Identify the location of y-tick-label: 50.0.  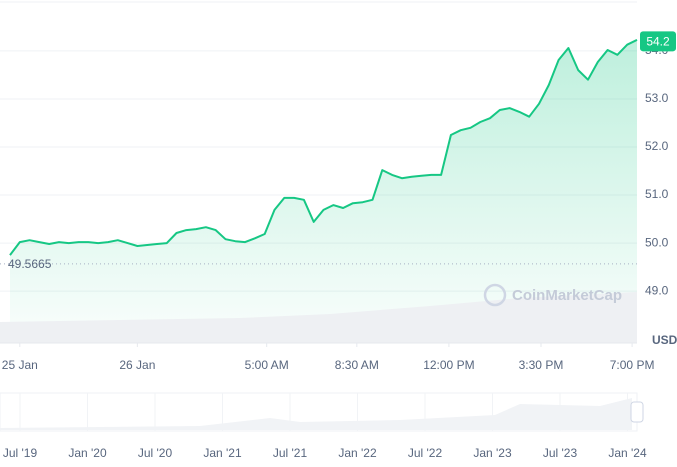
(657, 242).